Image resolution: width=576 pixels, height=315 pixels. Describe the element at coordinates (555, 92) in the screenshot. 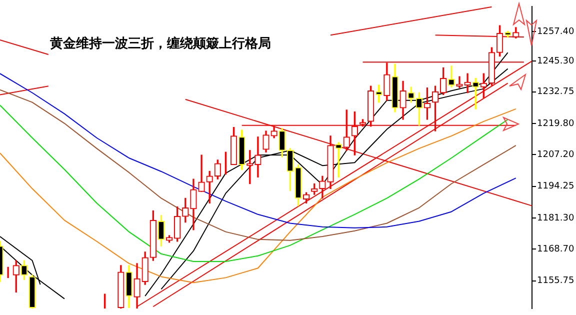

I see `y-tick-label: 1232.75` at that location.